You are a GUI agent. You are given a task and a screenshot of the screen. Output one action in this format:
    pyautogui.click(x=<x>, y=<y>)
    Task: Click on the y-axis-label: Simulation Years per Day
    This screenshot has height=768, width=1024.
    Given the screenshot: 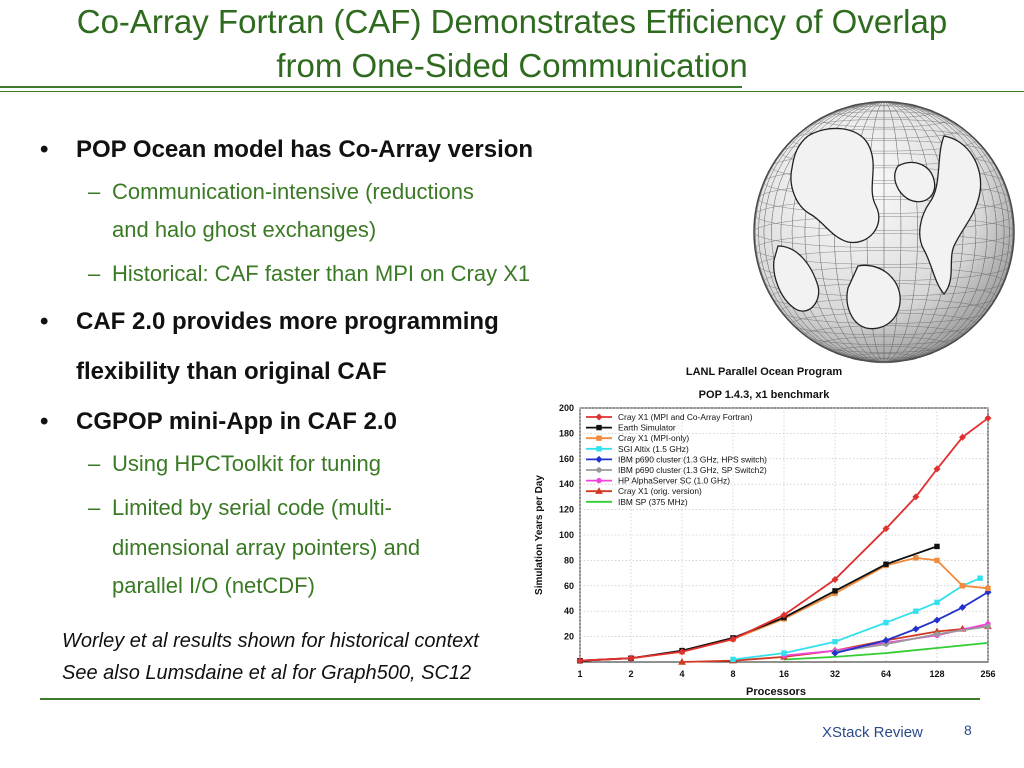 What is the action you would take?
    pyautogui.click(x=539, y=535)
    